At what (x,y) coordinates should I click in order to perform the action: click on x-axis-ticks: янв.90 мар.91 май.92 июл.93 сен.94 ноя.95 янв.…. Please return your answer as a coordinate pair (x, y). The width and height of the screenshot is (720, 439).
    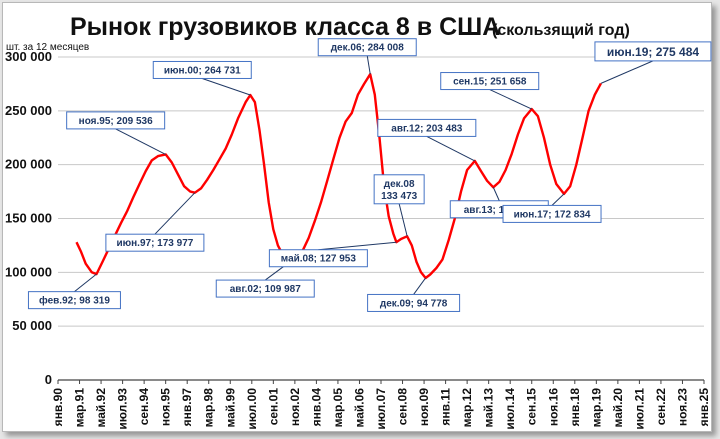
    Looking at the image, I should click on (381, 409).